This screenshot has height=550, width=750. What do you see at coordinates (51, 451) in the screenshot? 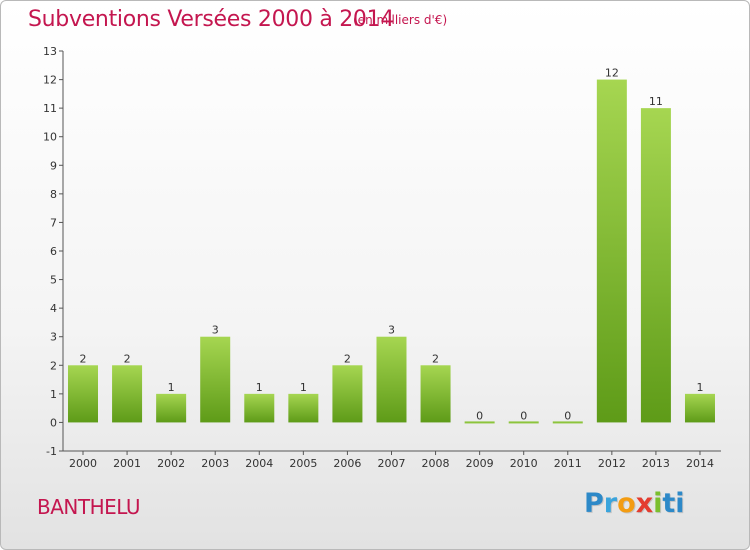
I see `y-tick-label: -1` at bounding box center [51, 451].